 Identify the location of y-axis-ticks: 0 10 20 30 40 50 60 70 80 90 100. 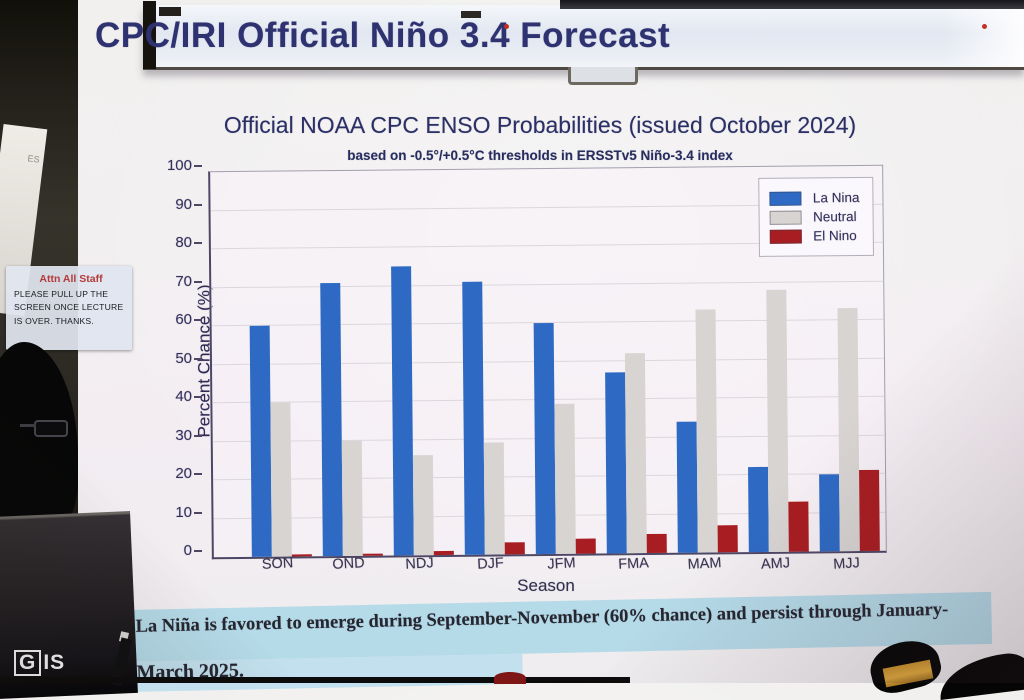
(180, 358).